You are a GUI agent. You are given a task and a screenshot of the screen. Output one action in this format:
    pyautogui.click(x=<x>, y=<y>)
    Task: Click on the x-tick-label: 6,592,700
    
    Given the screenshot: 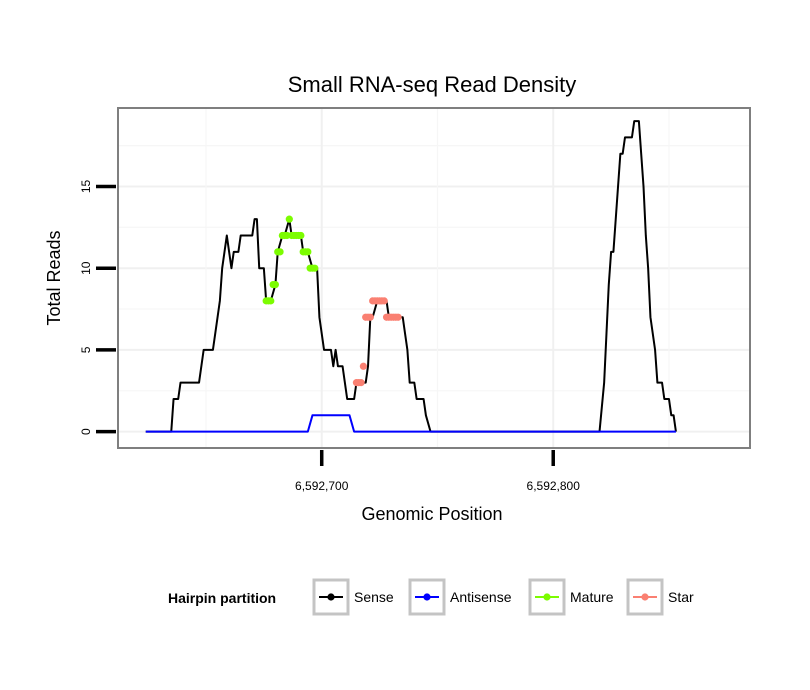 What is the action you would take?
    pyautogui.click(x=322, y=486)
    